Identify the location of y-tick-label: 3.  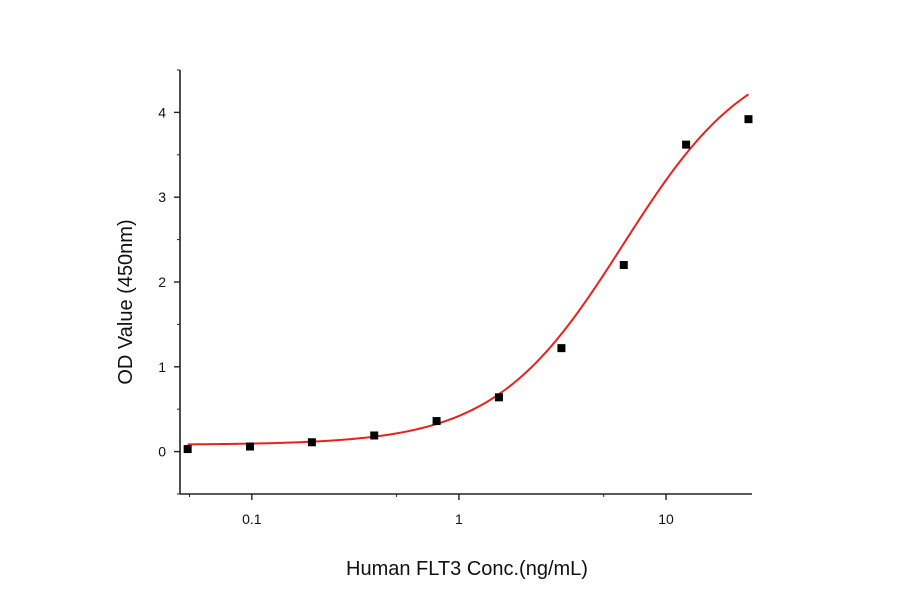
(162, 197).